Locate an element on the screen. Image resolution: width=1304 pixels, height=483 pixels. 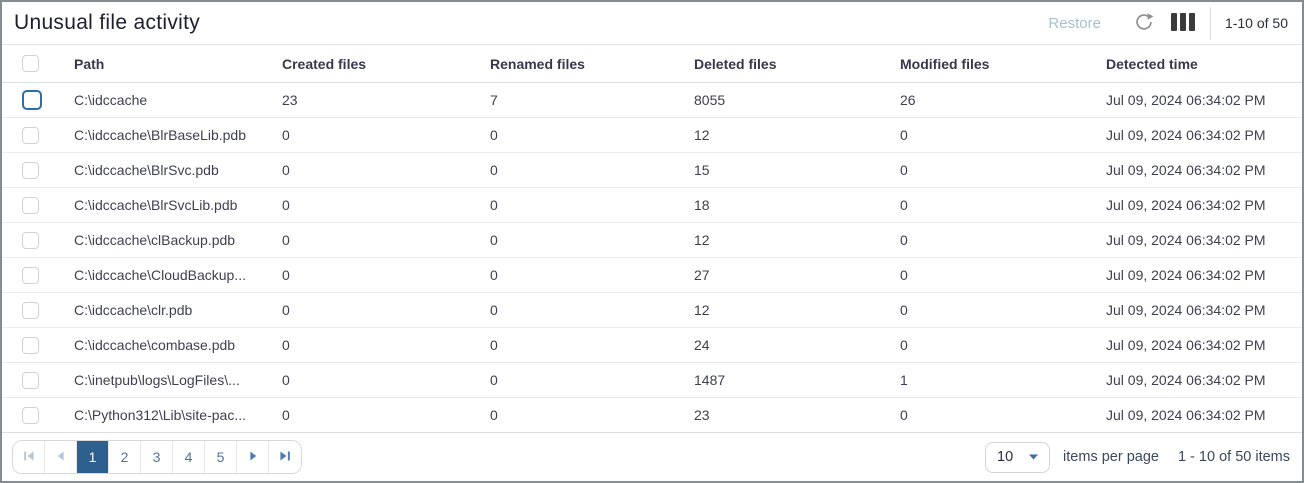
column-header-path: Path is located at coordinates (89, 63).